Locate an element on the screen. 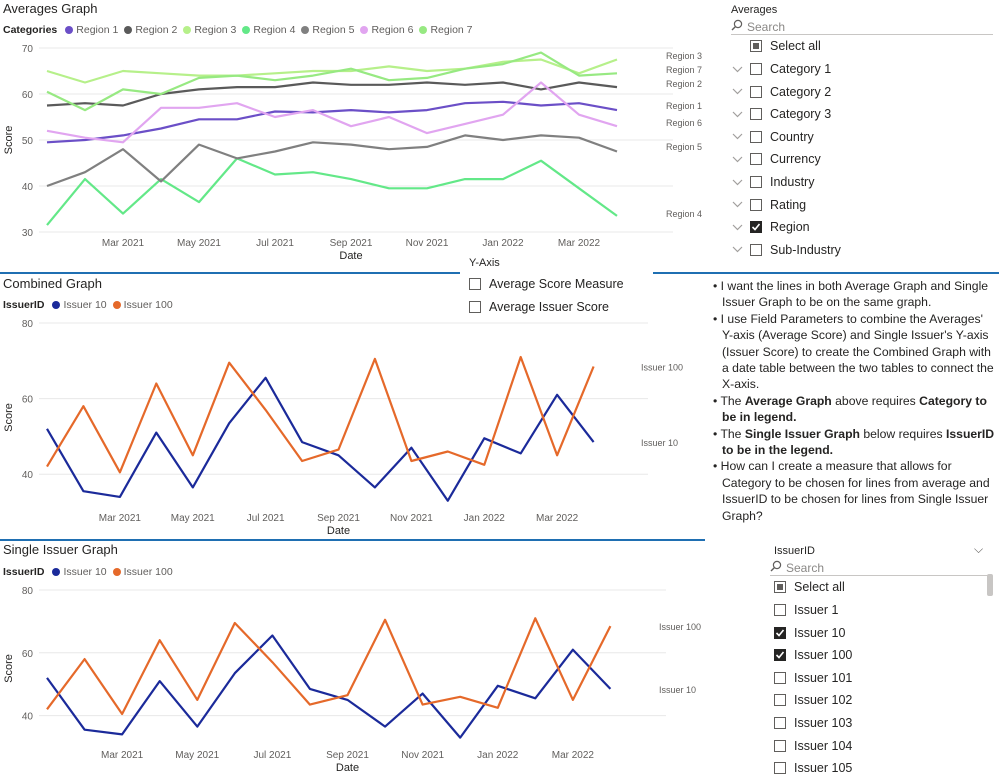  legend-item-region-1: Region 1 is located at coordinates (91, 30).